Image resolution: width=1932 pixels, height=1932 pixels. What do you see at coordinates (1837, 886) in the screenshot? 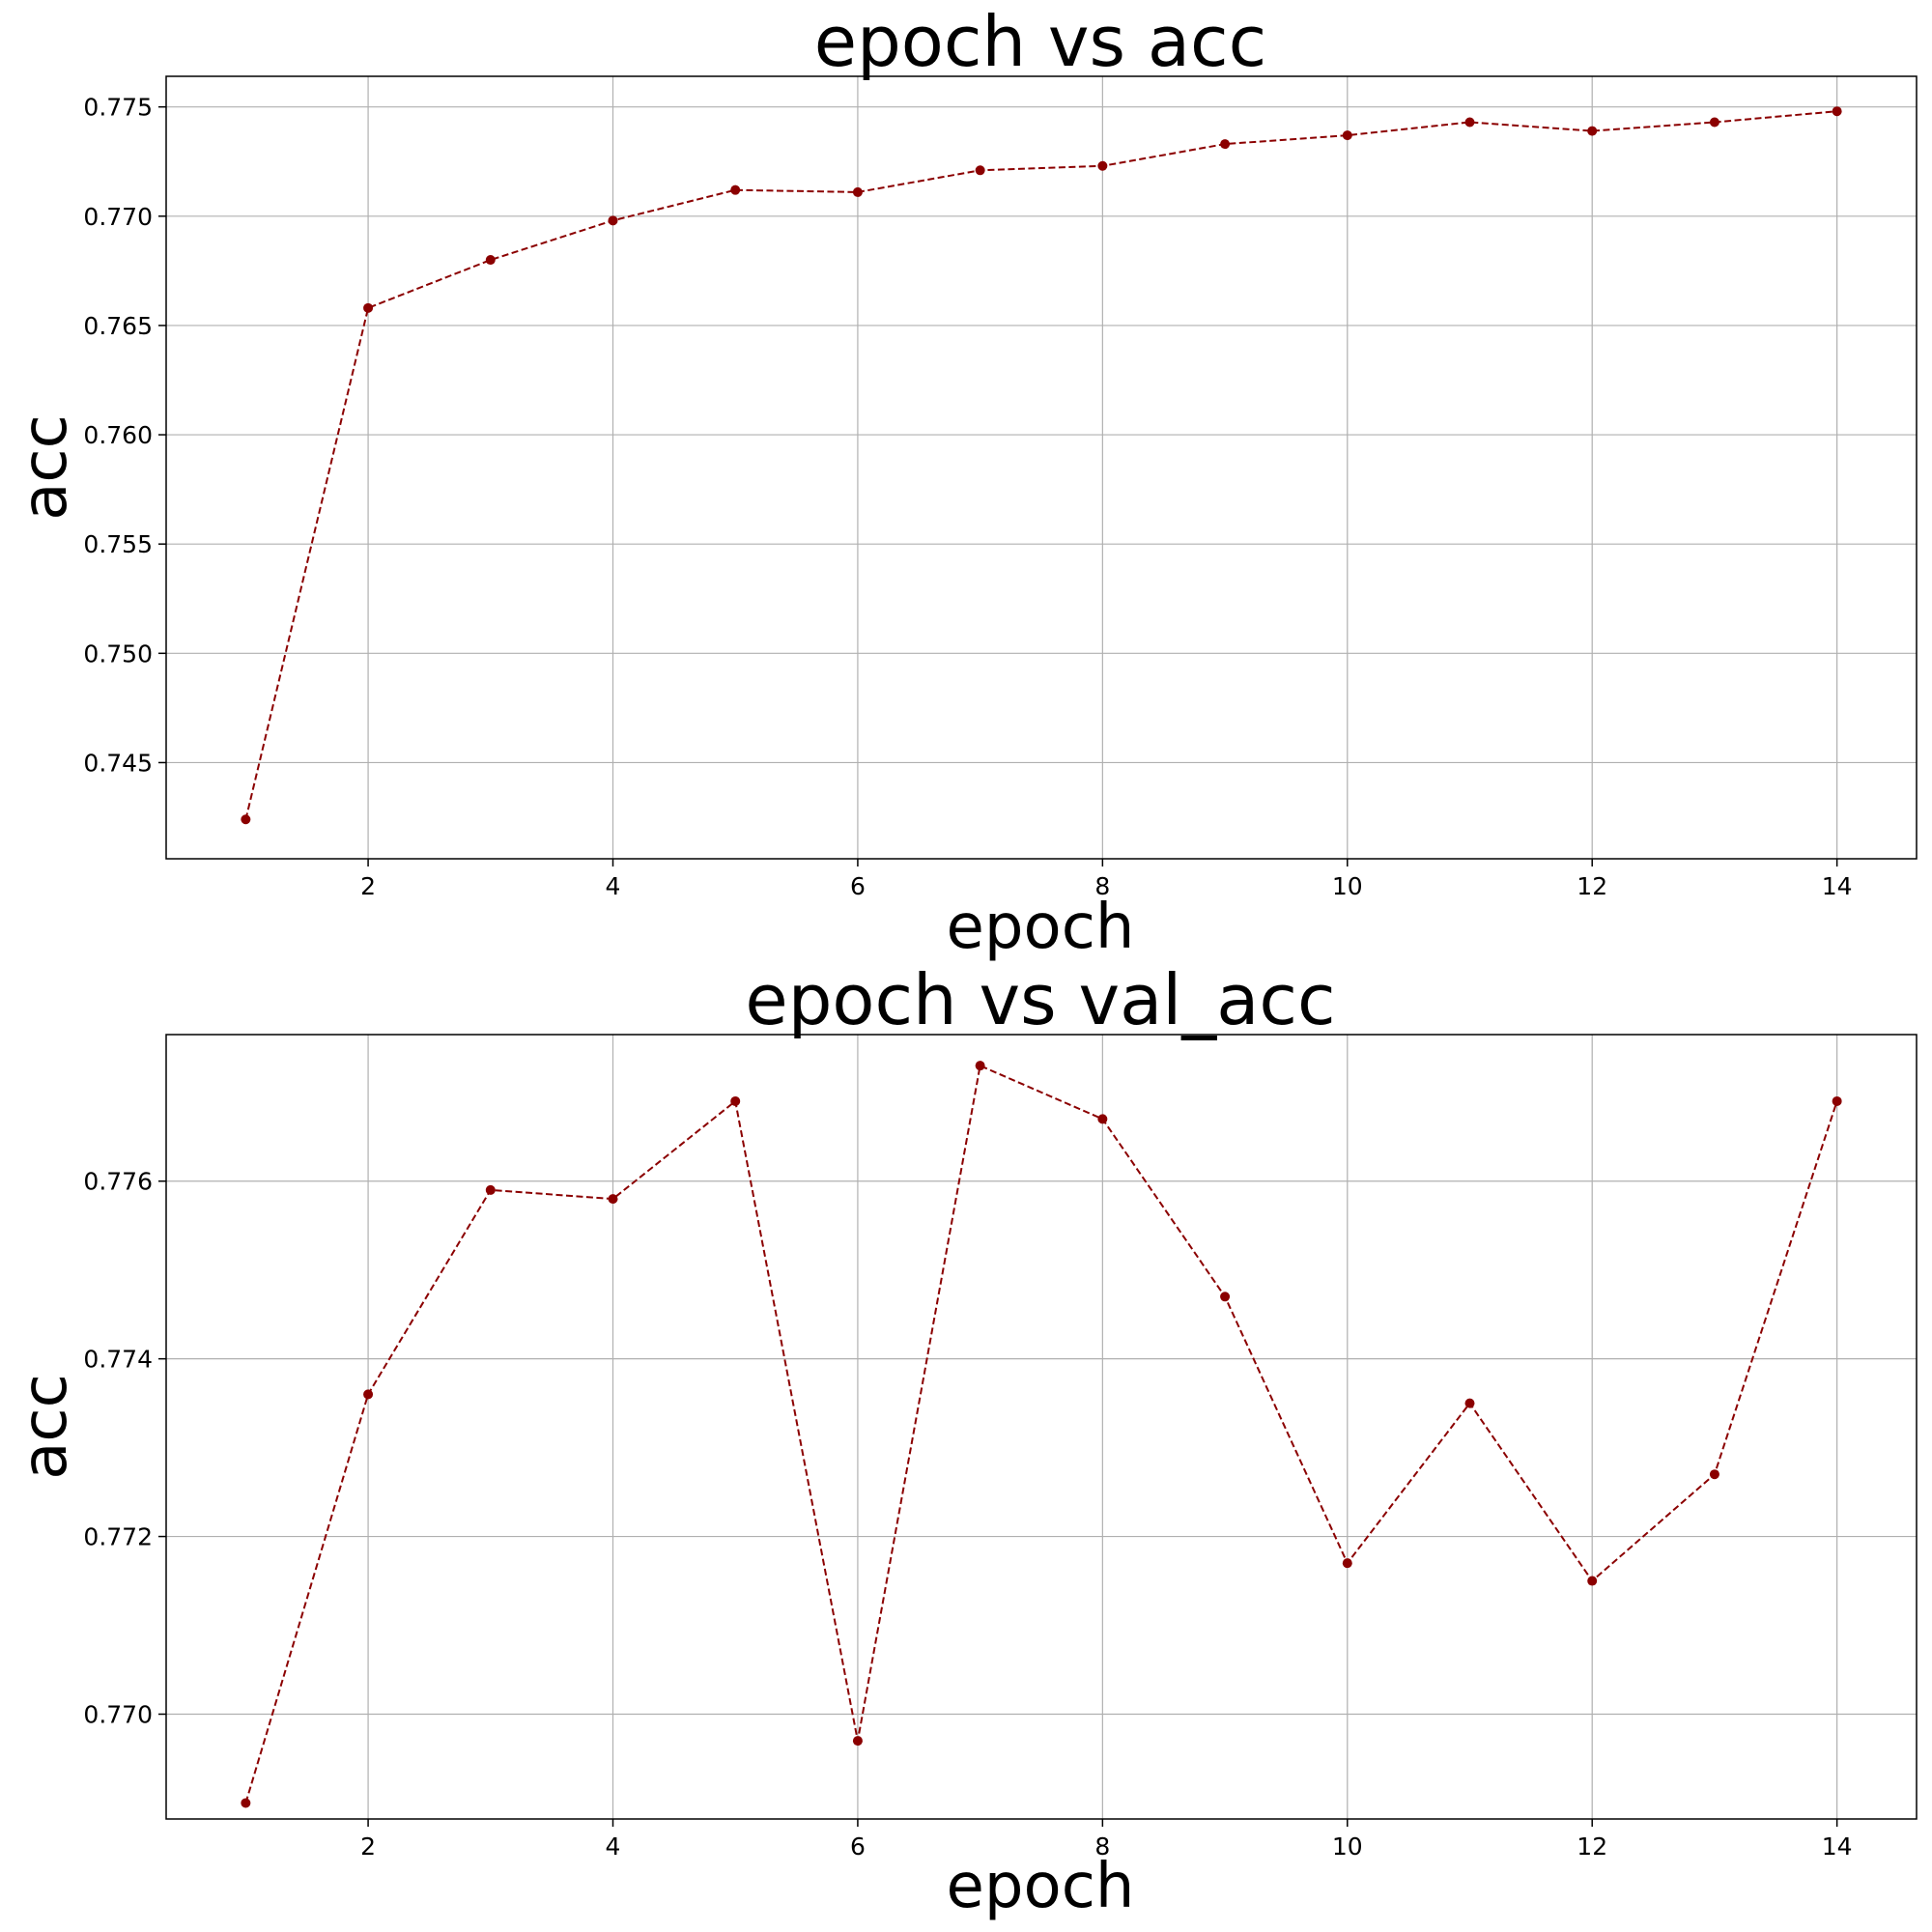
I see `chart-1-x-tick-label: 14` at bounding box center [1837, 886].